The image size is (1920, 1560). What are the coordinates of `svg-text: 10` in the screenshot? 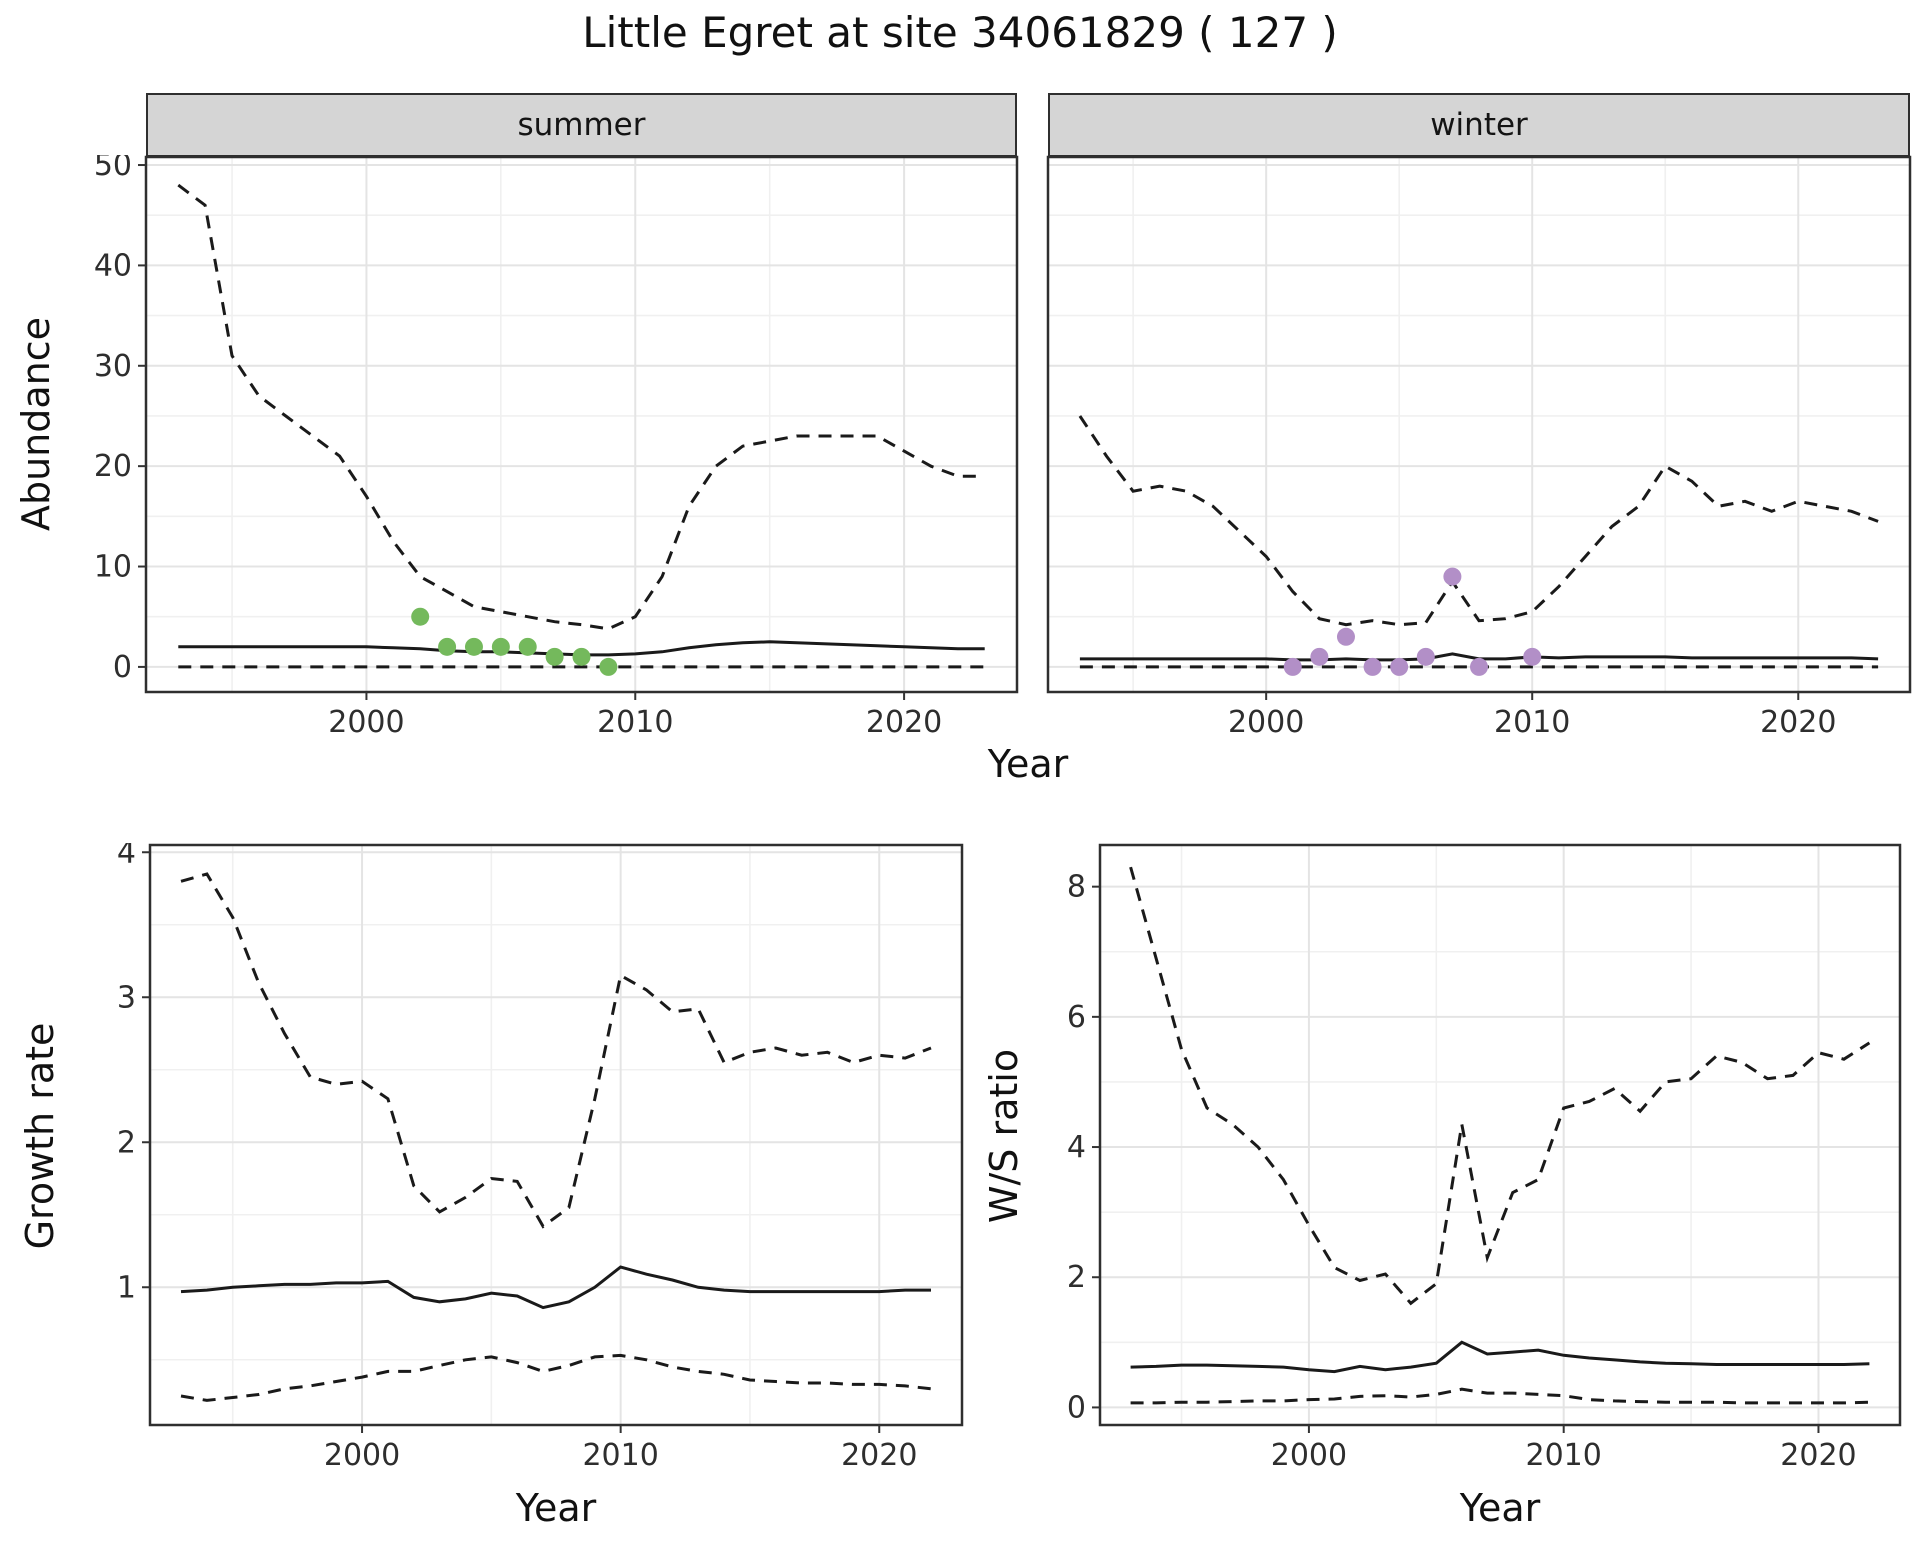 It's located at (113, 567).